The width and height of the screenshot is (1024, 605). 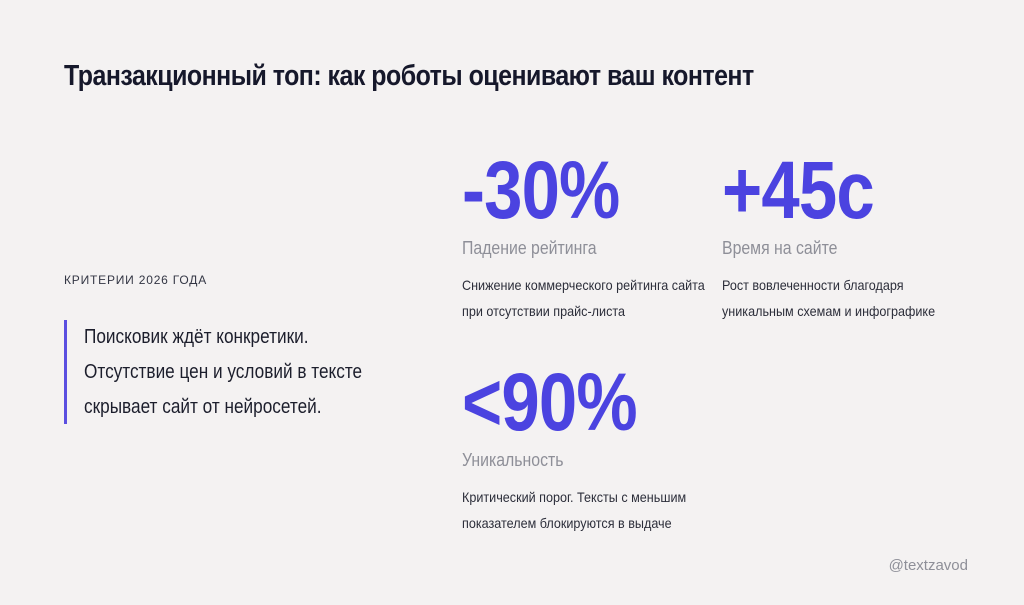 What do you see at coordinates (550, 402) in the screenshot?
I see `stat-value: <90%` at bounding box center [550, 402].